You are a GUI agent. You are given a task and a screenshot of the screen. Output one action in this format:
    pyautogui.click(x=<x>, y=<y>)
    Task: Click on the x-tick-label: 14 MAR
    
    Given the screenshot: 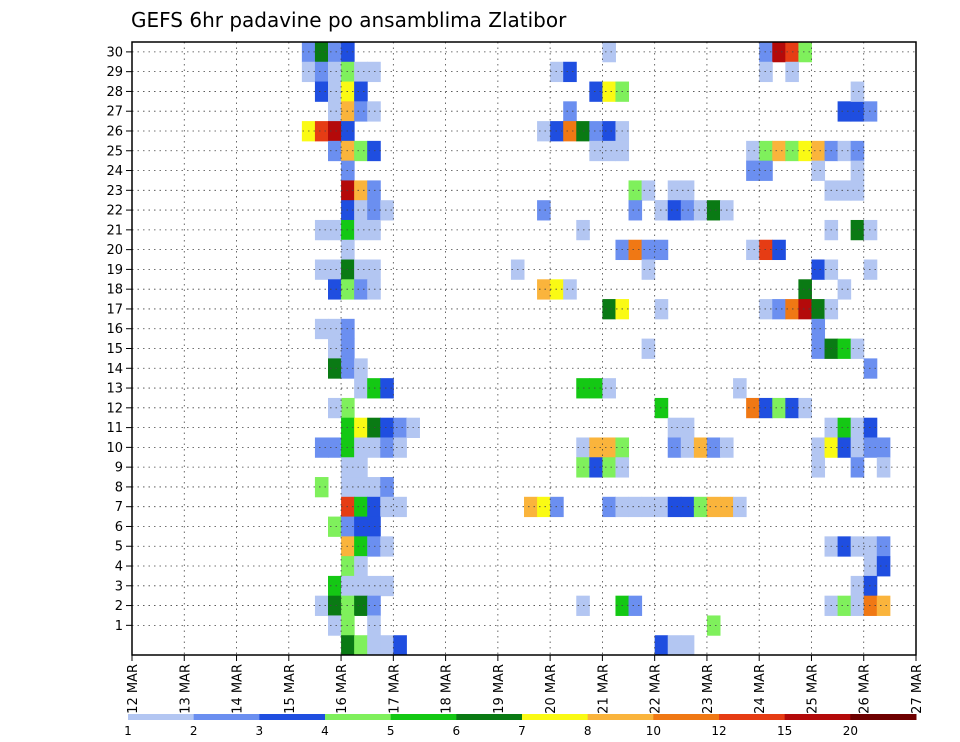 What is the action you would take?
    pyautogui.click(x=238, y=689)
    